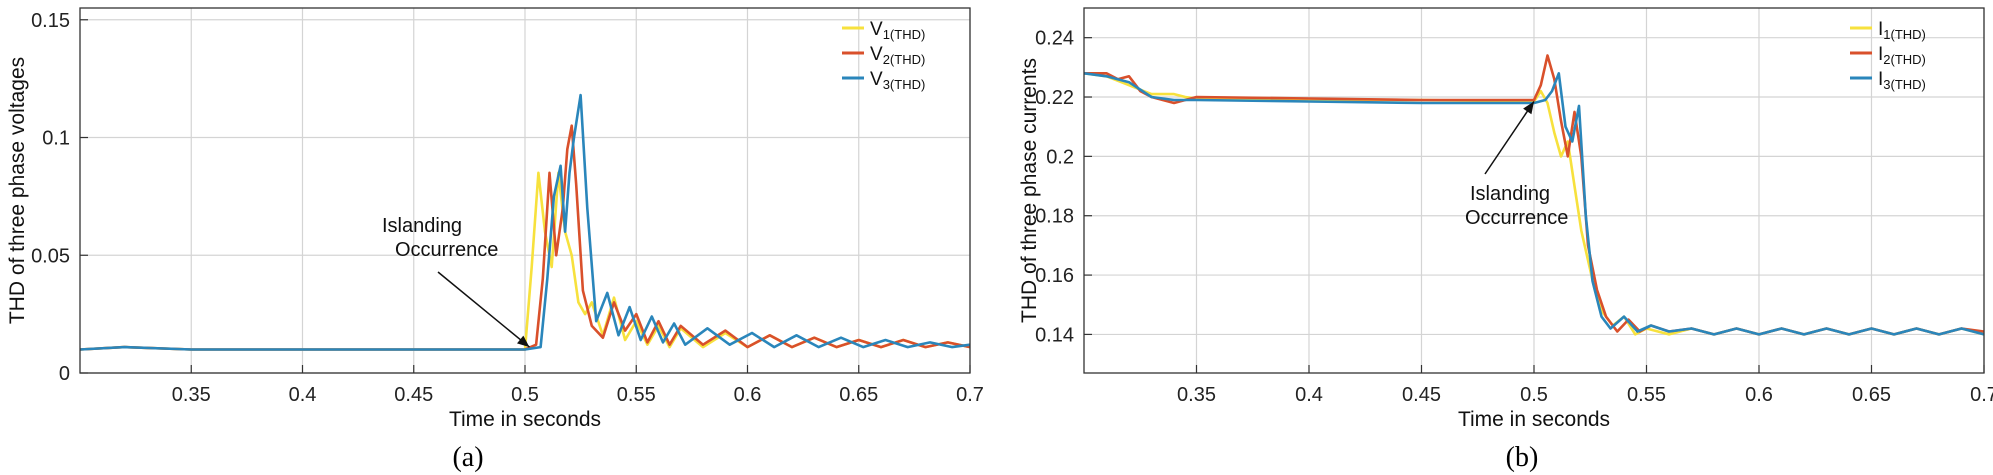 The height and width of the screenshot is (475, 1993). I want to click on legend-entry: V2(THD), so click(897, 55).